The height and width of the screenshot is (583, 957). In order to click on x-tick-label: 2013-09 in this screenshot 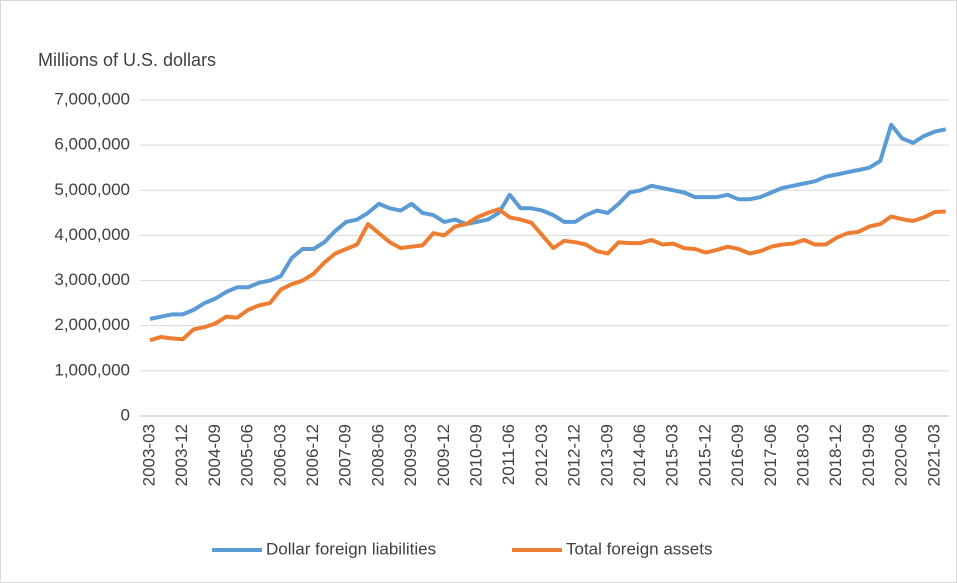, I will do `click(606, 455)`.